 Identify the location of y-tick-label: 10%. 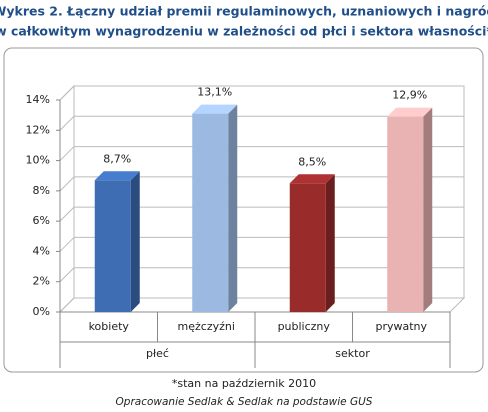
(38, 160).